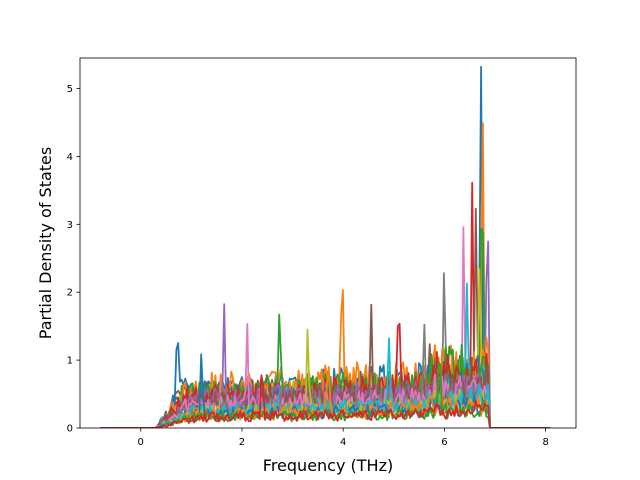  I want to click on y-axis-label: Partial Density of States, so click(45, 243).